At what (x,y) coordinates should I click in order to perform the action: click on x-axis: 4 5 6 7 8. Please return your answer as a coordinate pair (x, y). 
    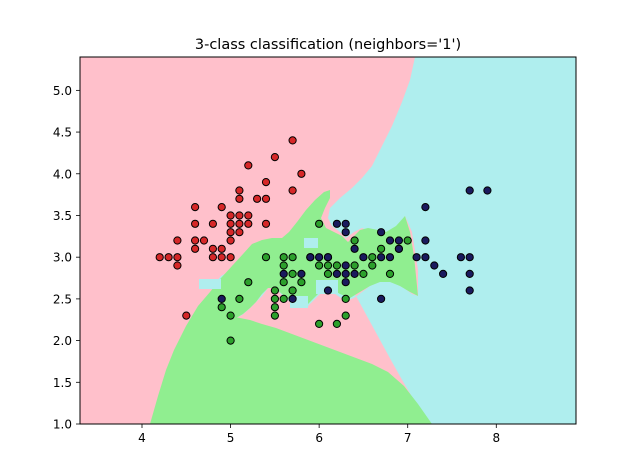
    Looking at the image, I should click on (319, 434).